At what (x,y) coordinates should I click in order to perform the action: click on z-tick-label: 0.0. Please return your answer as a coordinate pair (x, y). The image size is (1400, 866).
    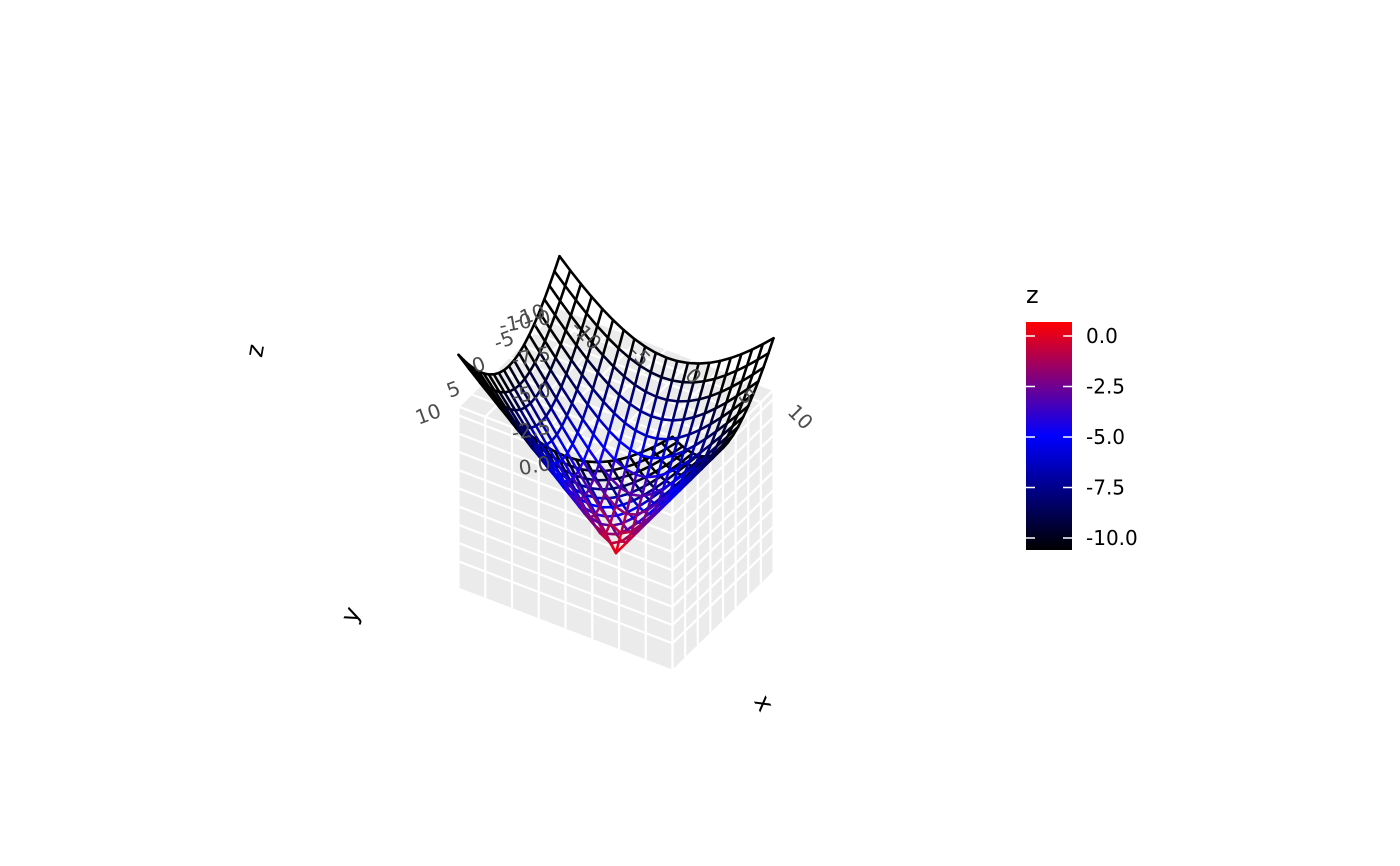
    Looking at the image, I should click on (534, 465).